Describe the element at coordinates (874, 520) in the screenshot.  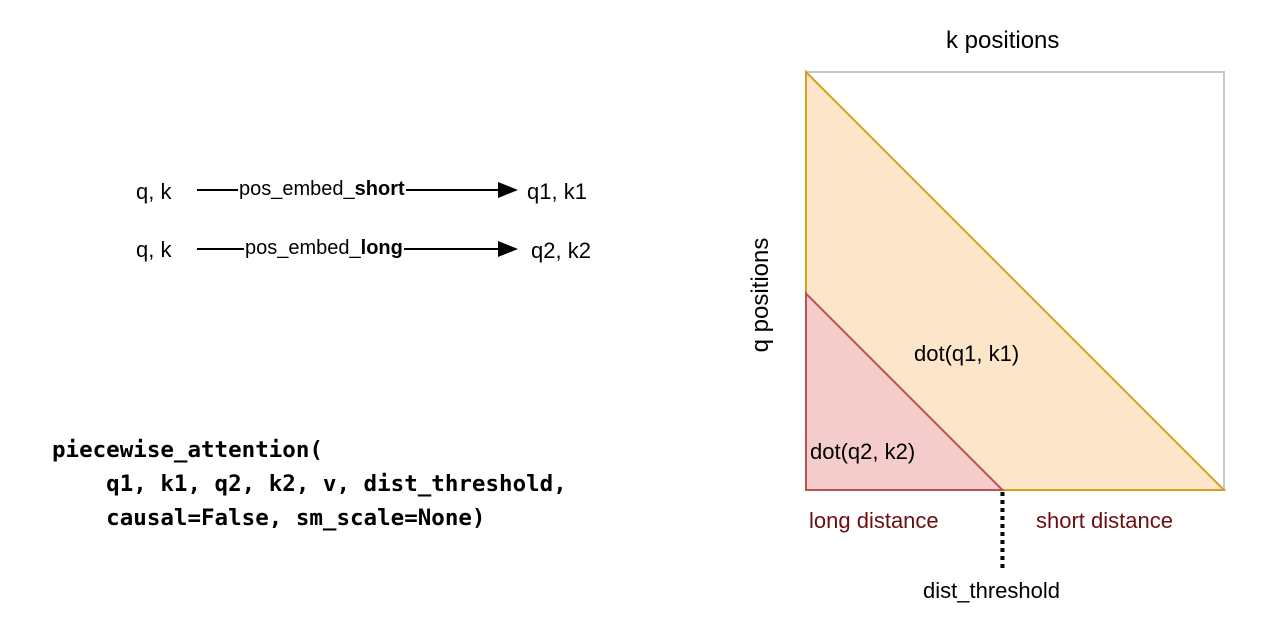
I see `long-distance-label: long distance` at that location.